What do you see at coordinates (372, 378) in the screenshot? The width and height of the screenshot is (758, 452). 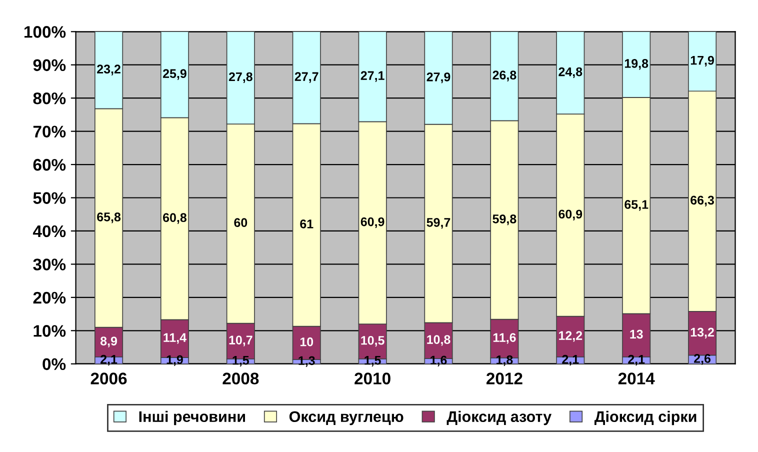 I see `x-tick-label: 2010` at bounding box center [372, 378].